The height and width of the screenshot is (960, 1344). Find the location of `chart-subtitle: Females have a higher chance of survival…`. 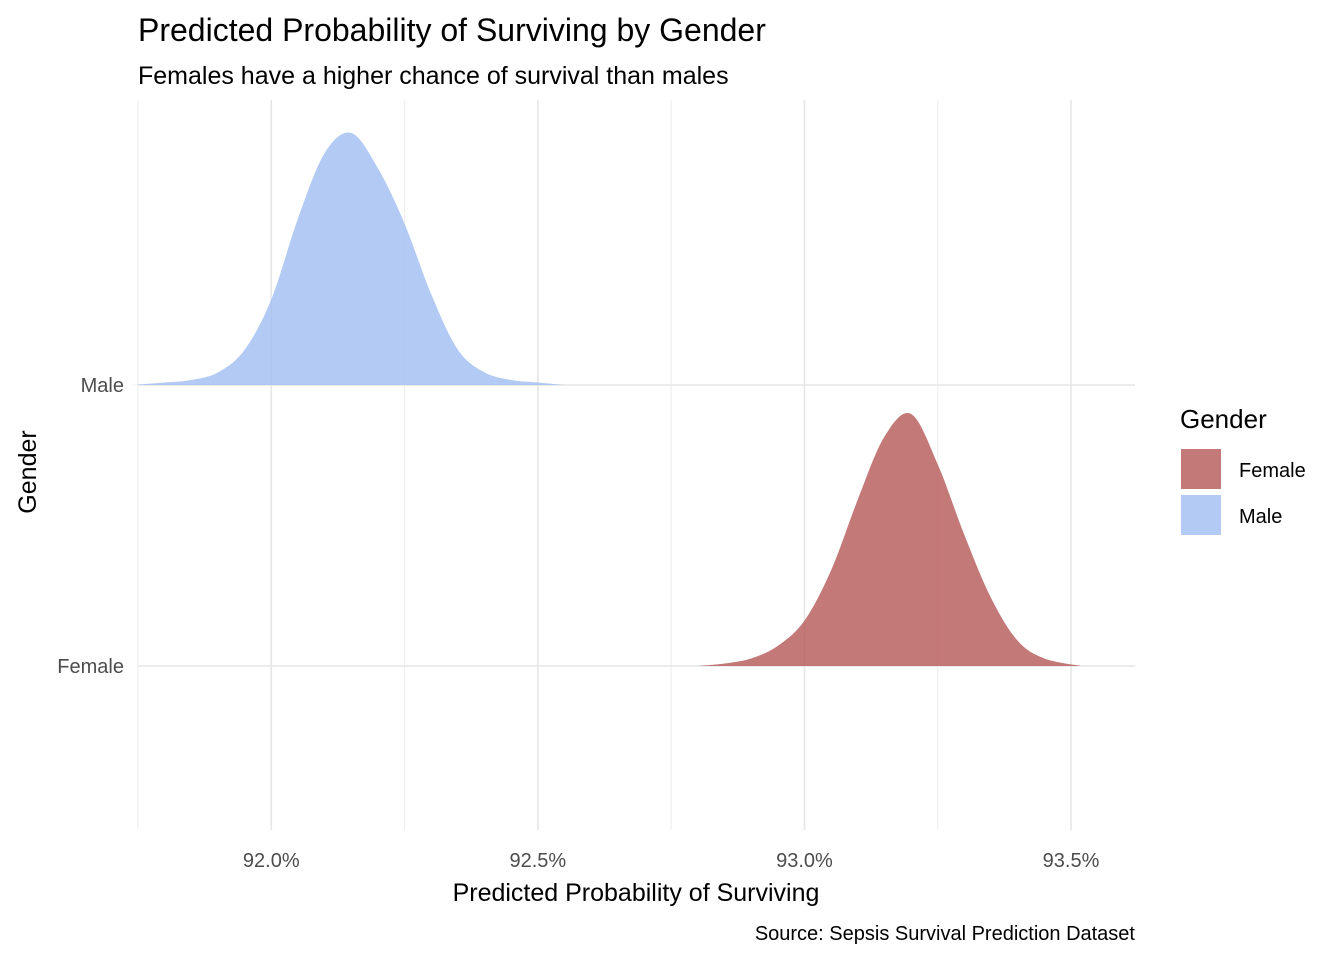

chart-subtitle: Females have a higher chance of survival… is located at coordinates (433, 76).